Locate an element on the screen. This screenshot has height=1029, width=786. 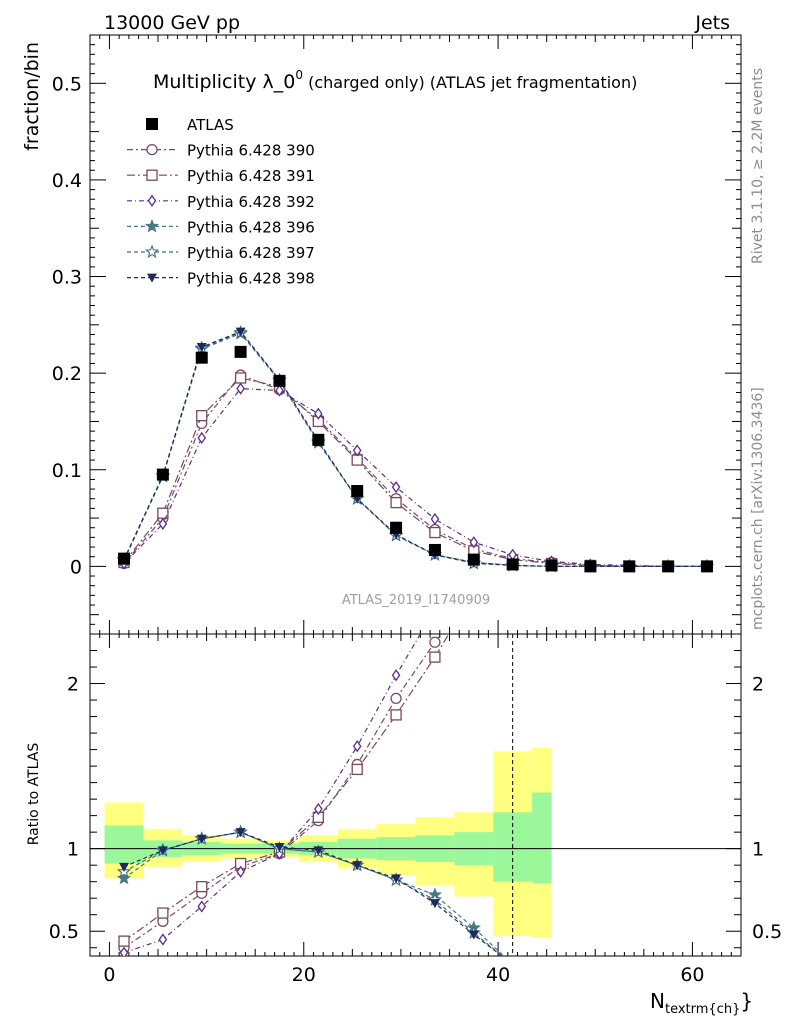
x-axis-label-sub: textrm{ch} is located at coordinates (702, 1009).